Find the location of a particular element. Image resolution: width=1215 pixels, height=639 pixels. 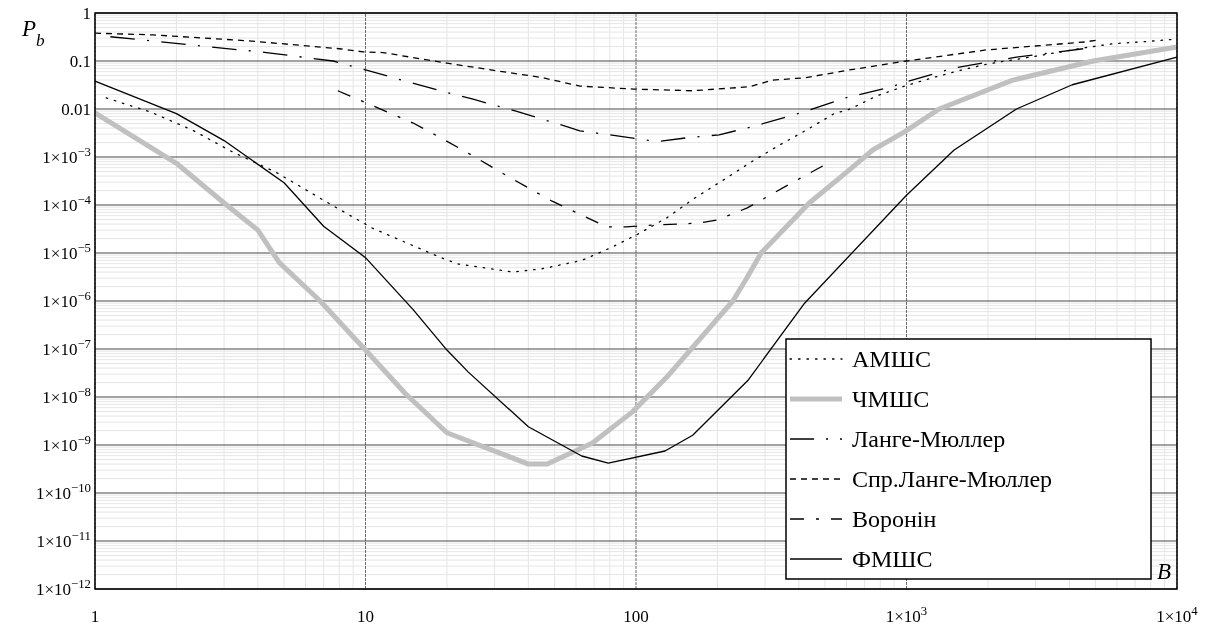

y-tick-label: 1 is located at coordinates (86, 13).